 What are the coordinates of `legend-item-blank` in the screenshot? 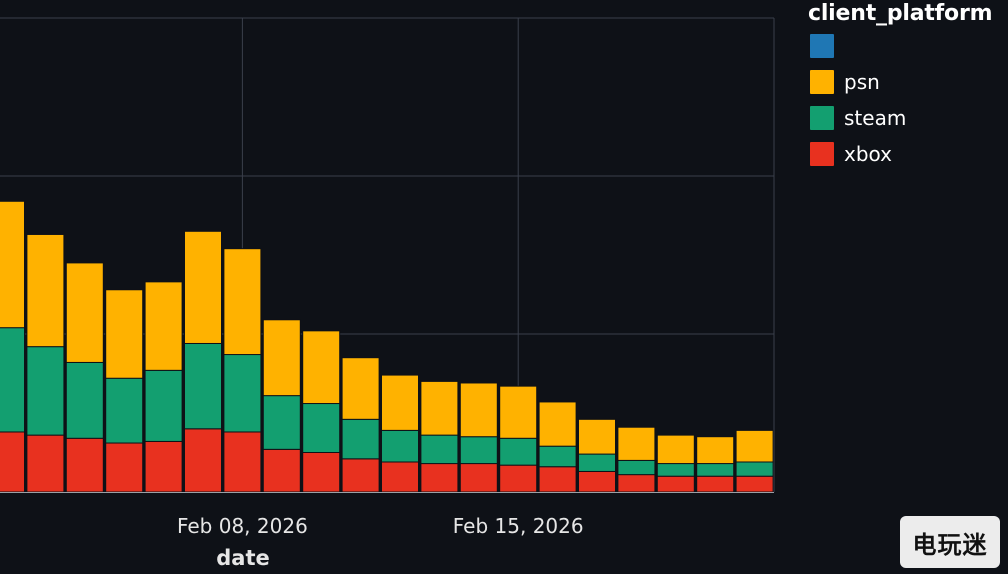 It's located at (908, 46).